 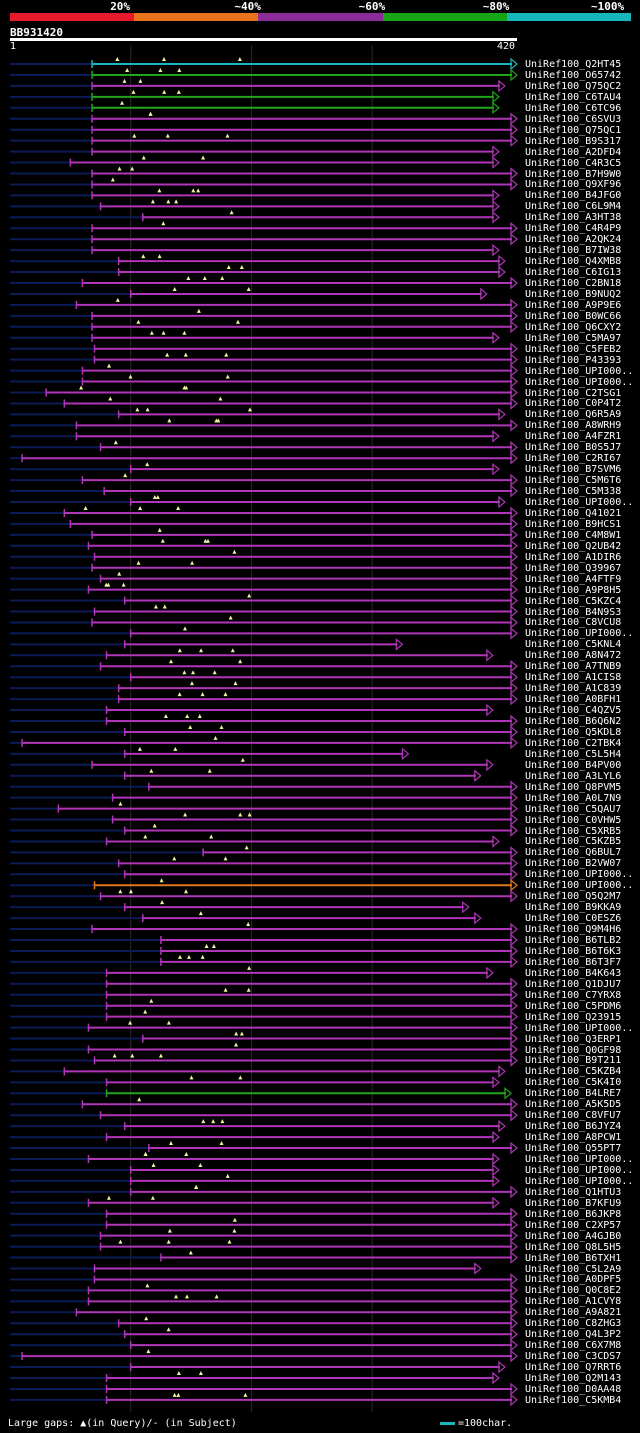 What do you see at coordinates (573, 141) in the screenshot?
I see `hit-label: UniRef100_B9S317` at bounding box center [573, 141].